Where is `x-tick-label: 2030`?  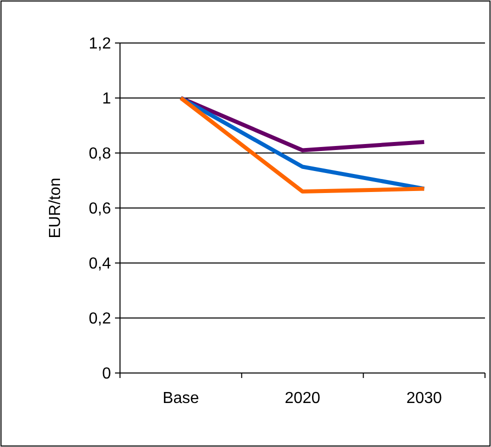
x-tick-label: 2030 is located at coordinates (424, 398).